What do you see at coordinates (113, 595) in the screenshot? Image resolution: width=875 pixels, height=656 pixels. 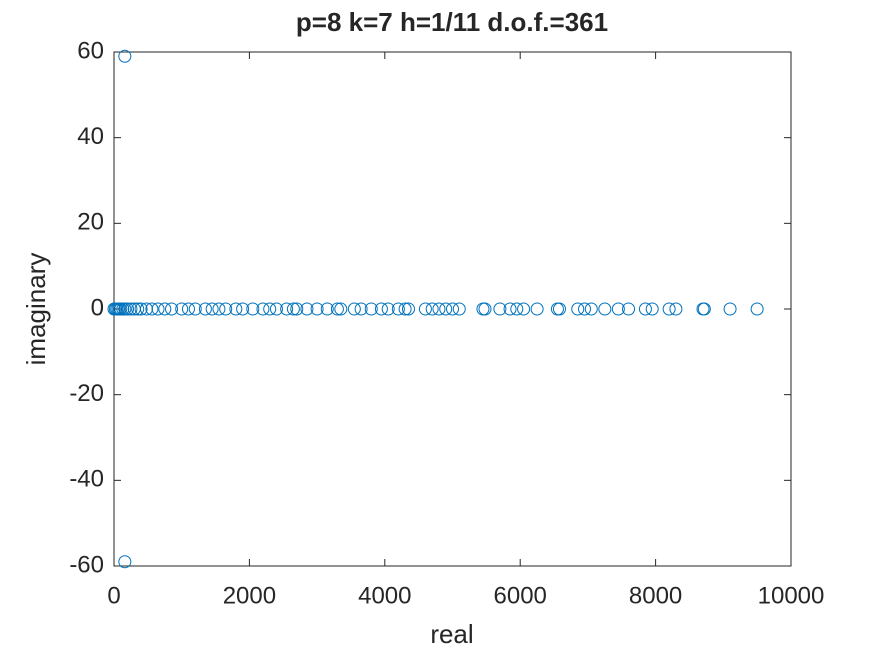 I see `x-tick-label: 0` at bounding box center [113, 595].